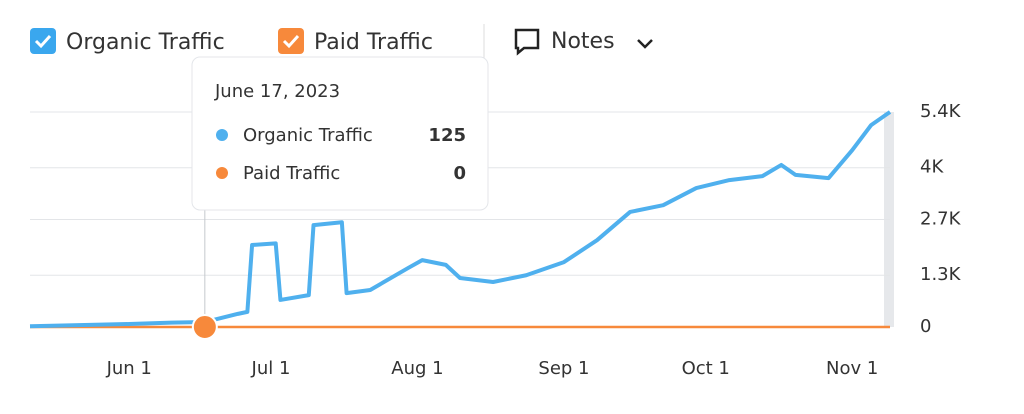  Describe the element at coordinates (932, 167) in the screenshot. I see `y-tick-label: 4K` at that location.